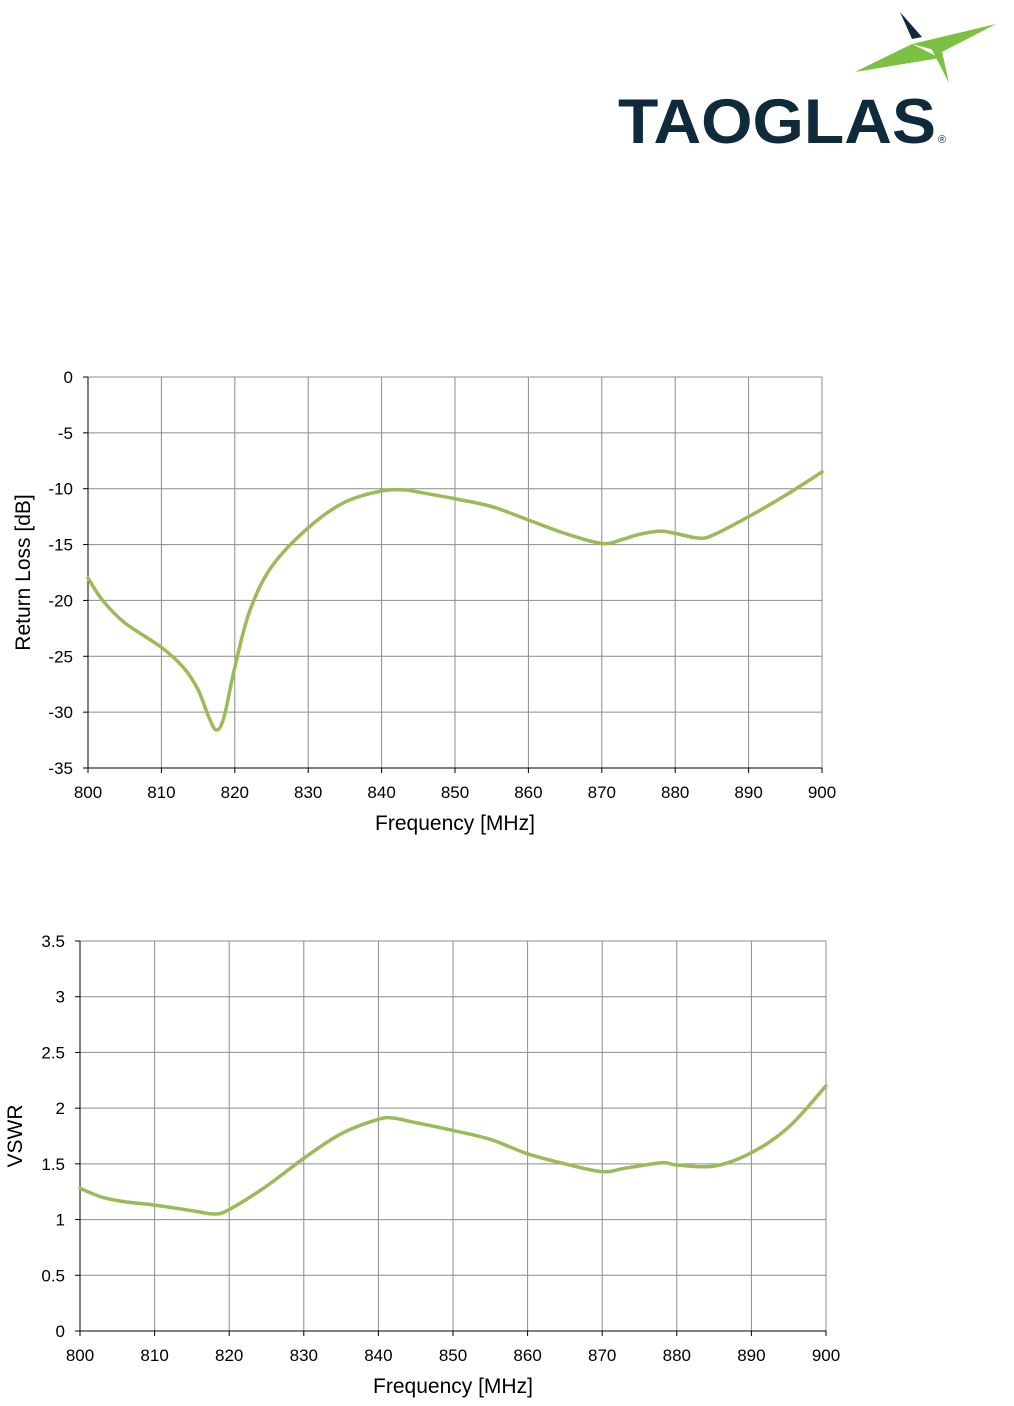 The width and height of the screenshot is (1014, 1406). I want to click on star-mark-icon, so click(925, 47).